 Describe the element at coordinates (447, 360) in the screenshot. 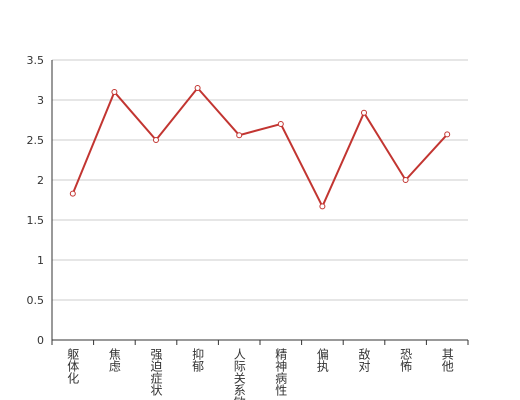

I see `x-tick-label: 其他` at that location.